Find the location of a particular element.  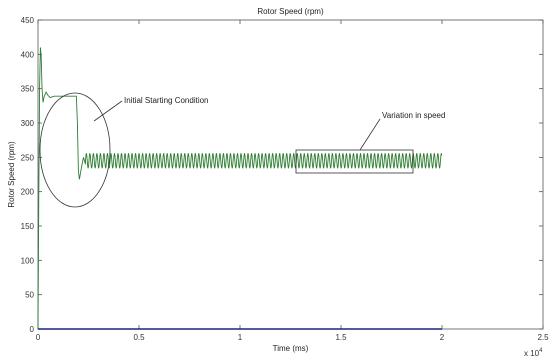

x-axis-label: Time (ms) is located at coordinates (291, 348).